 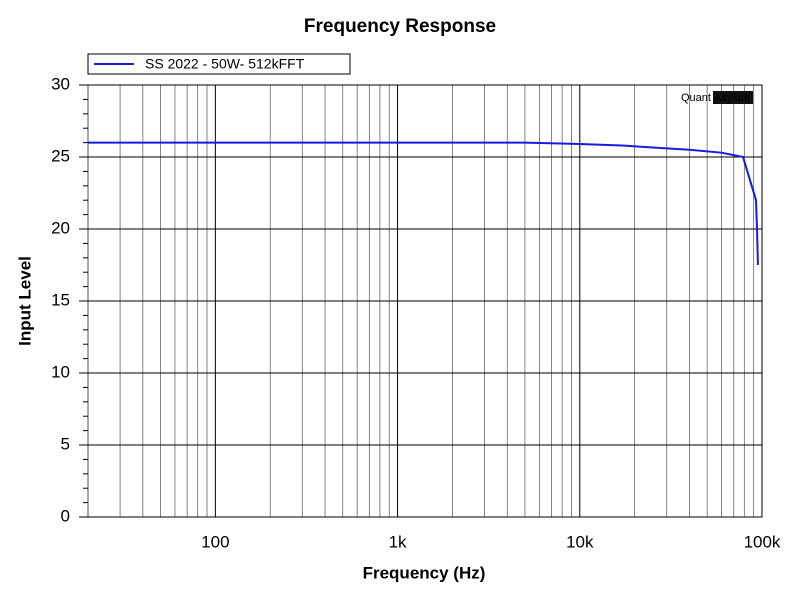 What do you see at coordinates (580, 541) in the screenshot?
I see `x-tick-label: 10k` at bounding box center [580, 541].